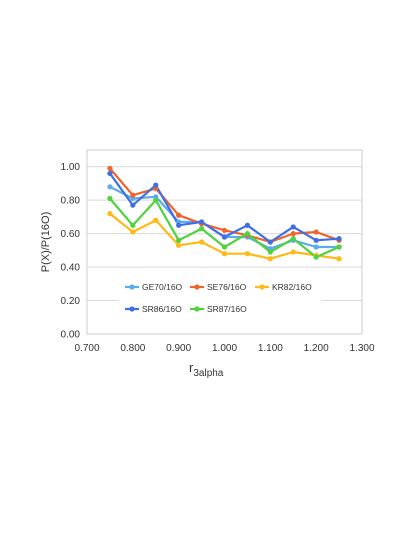 This screenshot has height=537, width=415. What do you see at coordinates (227, 287) in the screenshot?
I see `legend-label: SE76/16O` at bounding box center [227, 287].